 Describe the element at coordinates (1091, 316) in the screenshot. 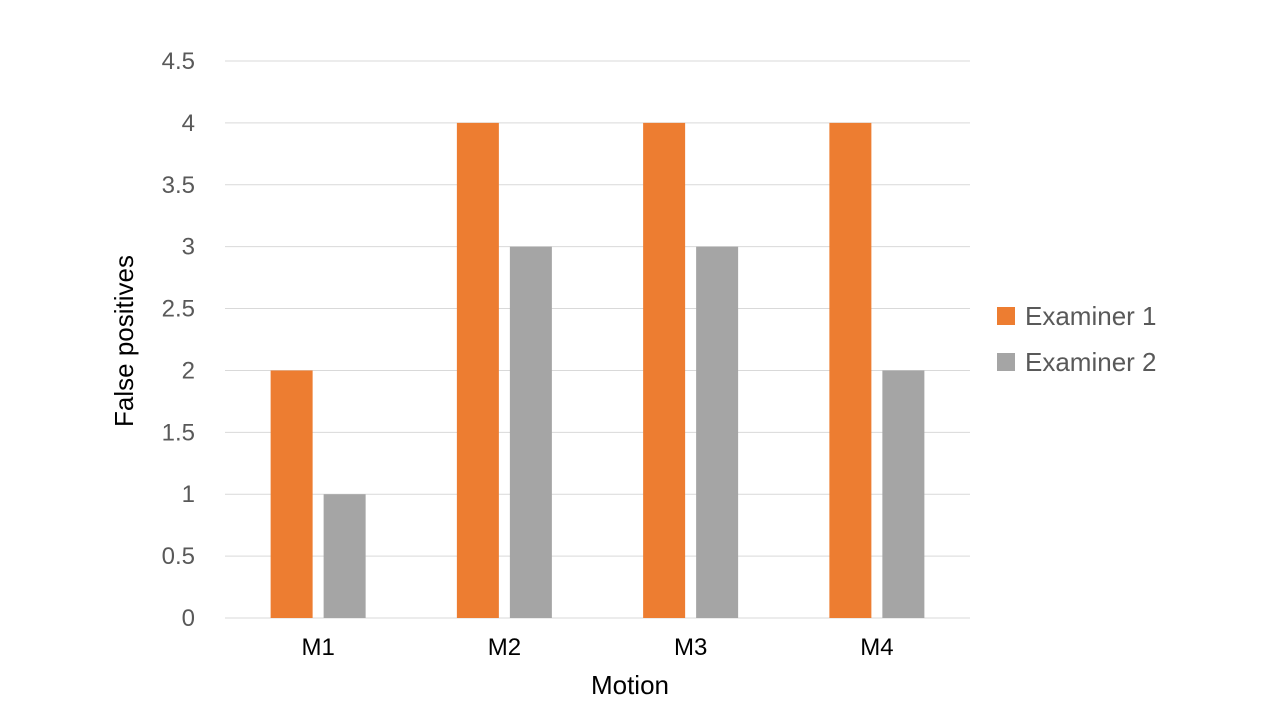

I see `legend-label: Examiner 1` at that location.